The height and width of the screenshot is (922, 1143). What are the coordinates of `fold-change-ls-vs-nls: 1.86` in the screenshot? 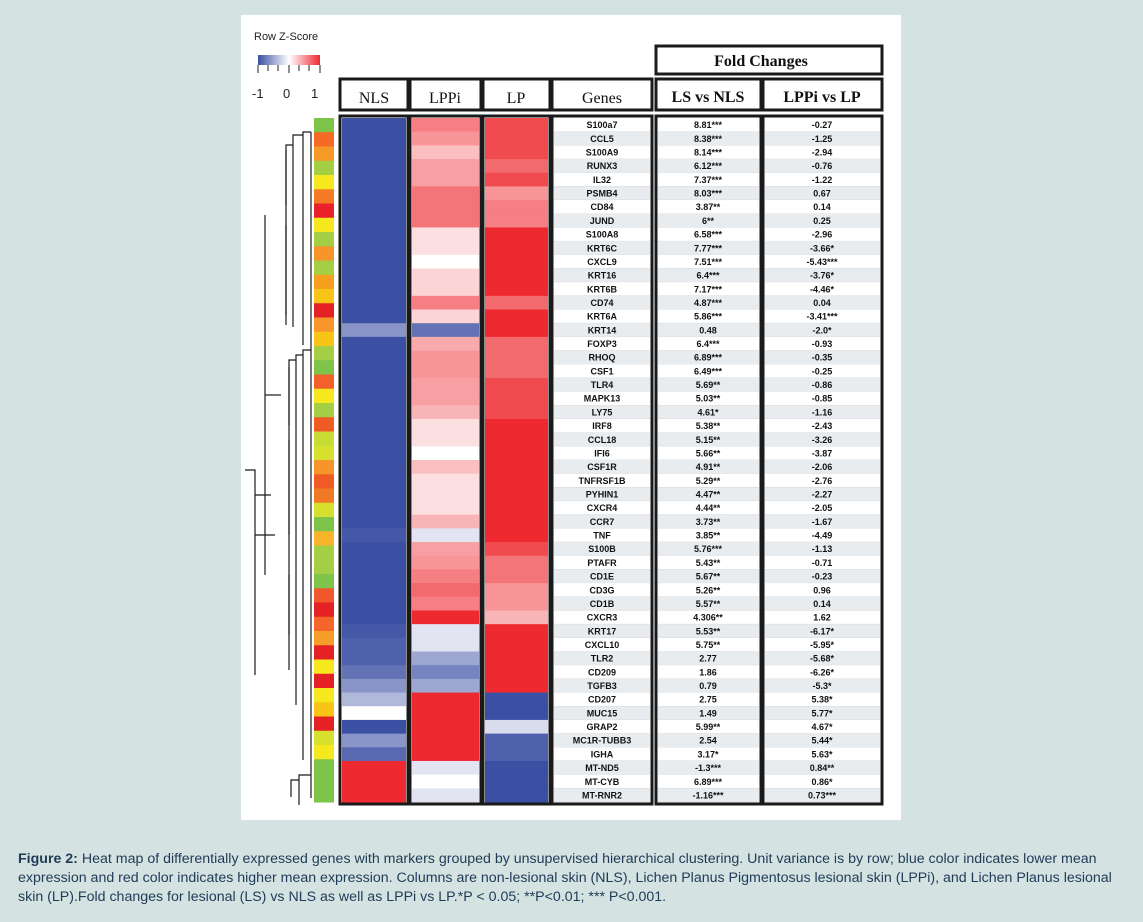 It's located at (708, 672).